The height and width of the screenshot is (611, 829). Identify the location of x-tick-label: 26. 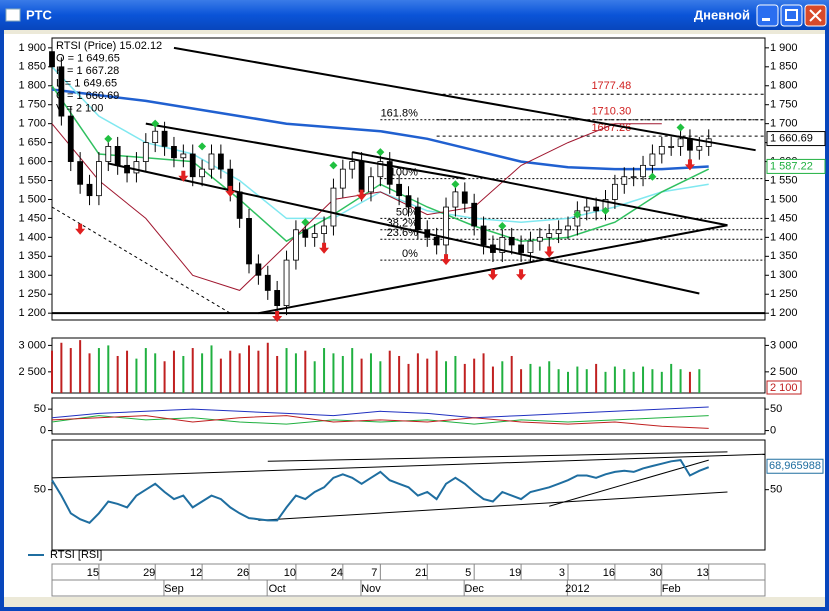
(243, 573).